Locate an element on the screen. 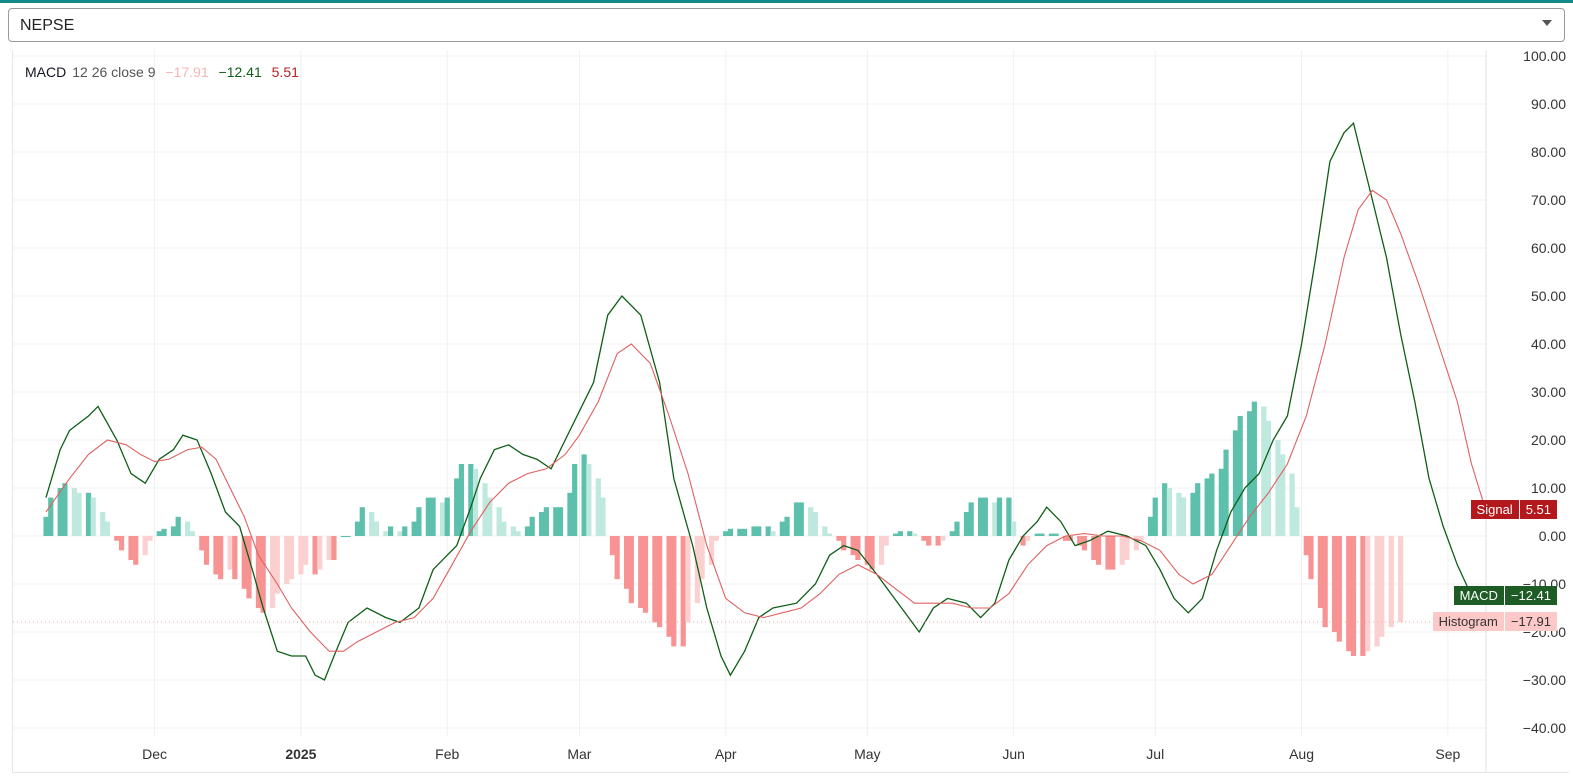 The image size is (1573, 776). x-tick-label: May is located at coordinates (867, 754).